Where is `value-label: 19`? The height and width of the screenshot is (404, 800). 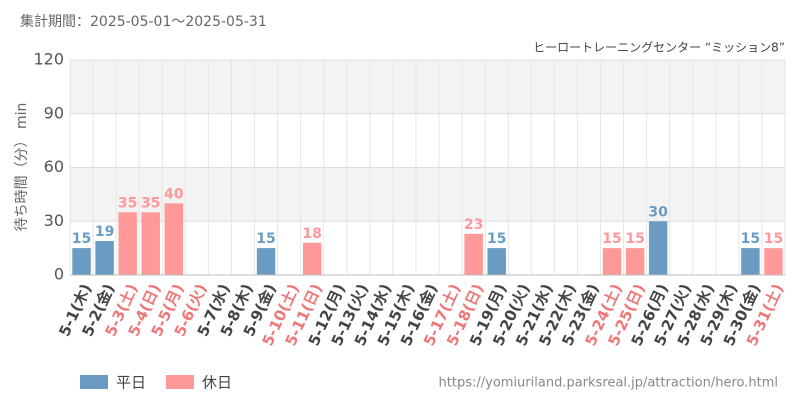
value-label: 19 is located at coordinates (104, 232).